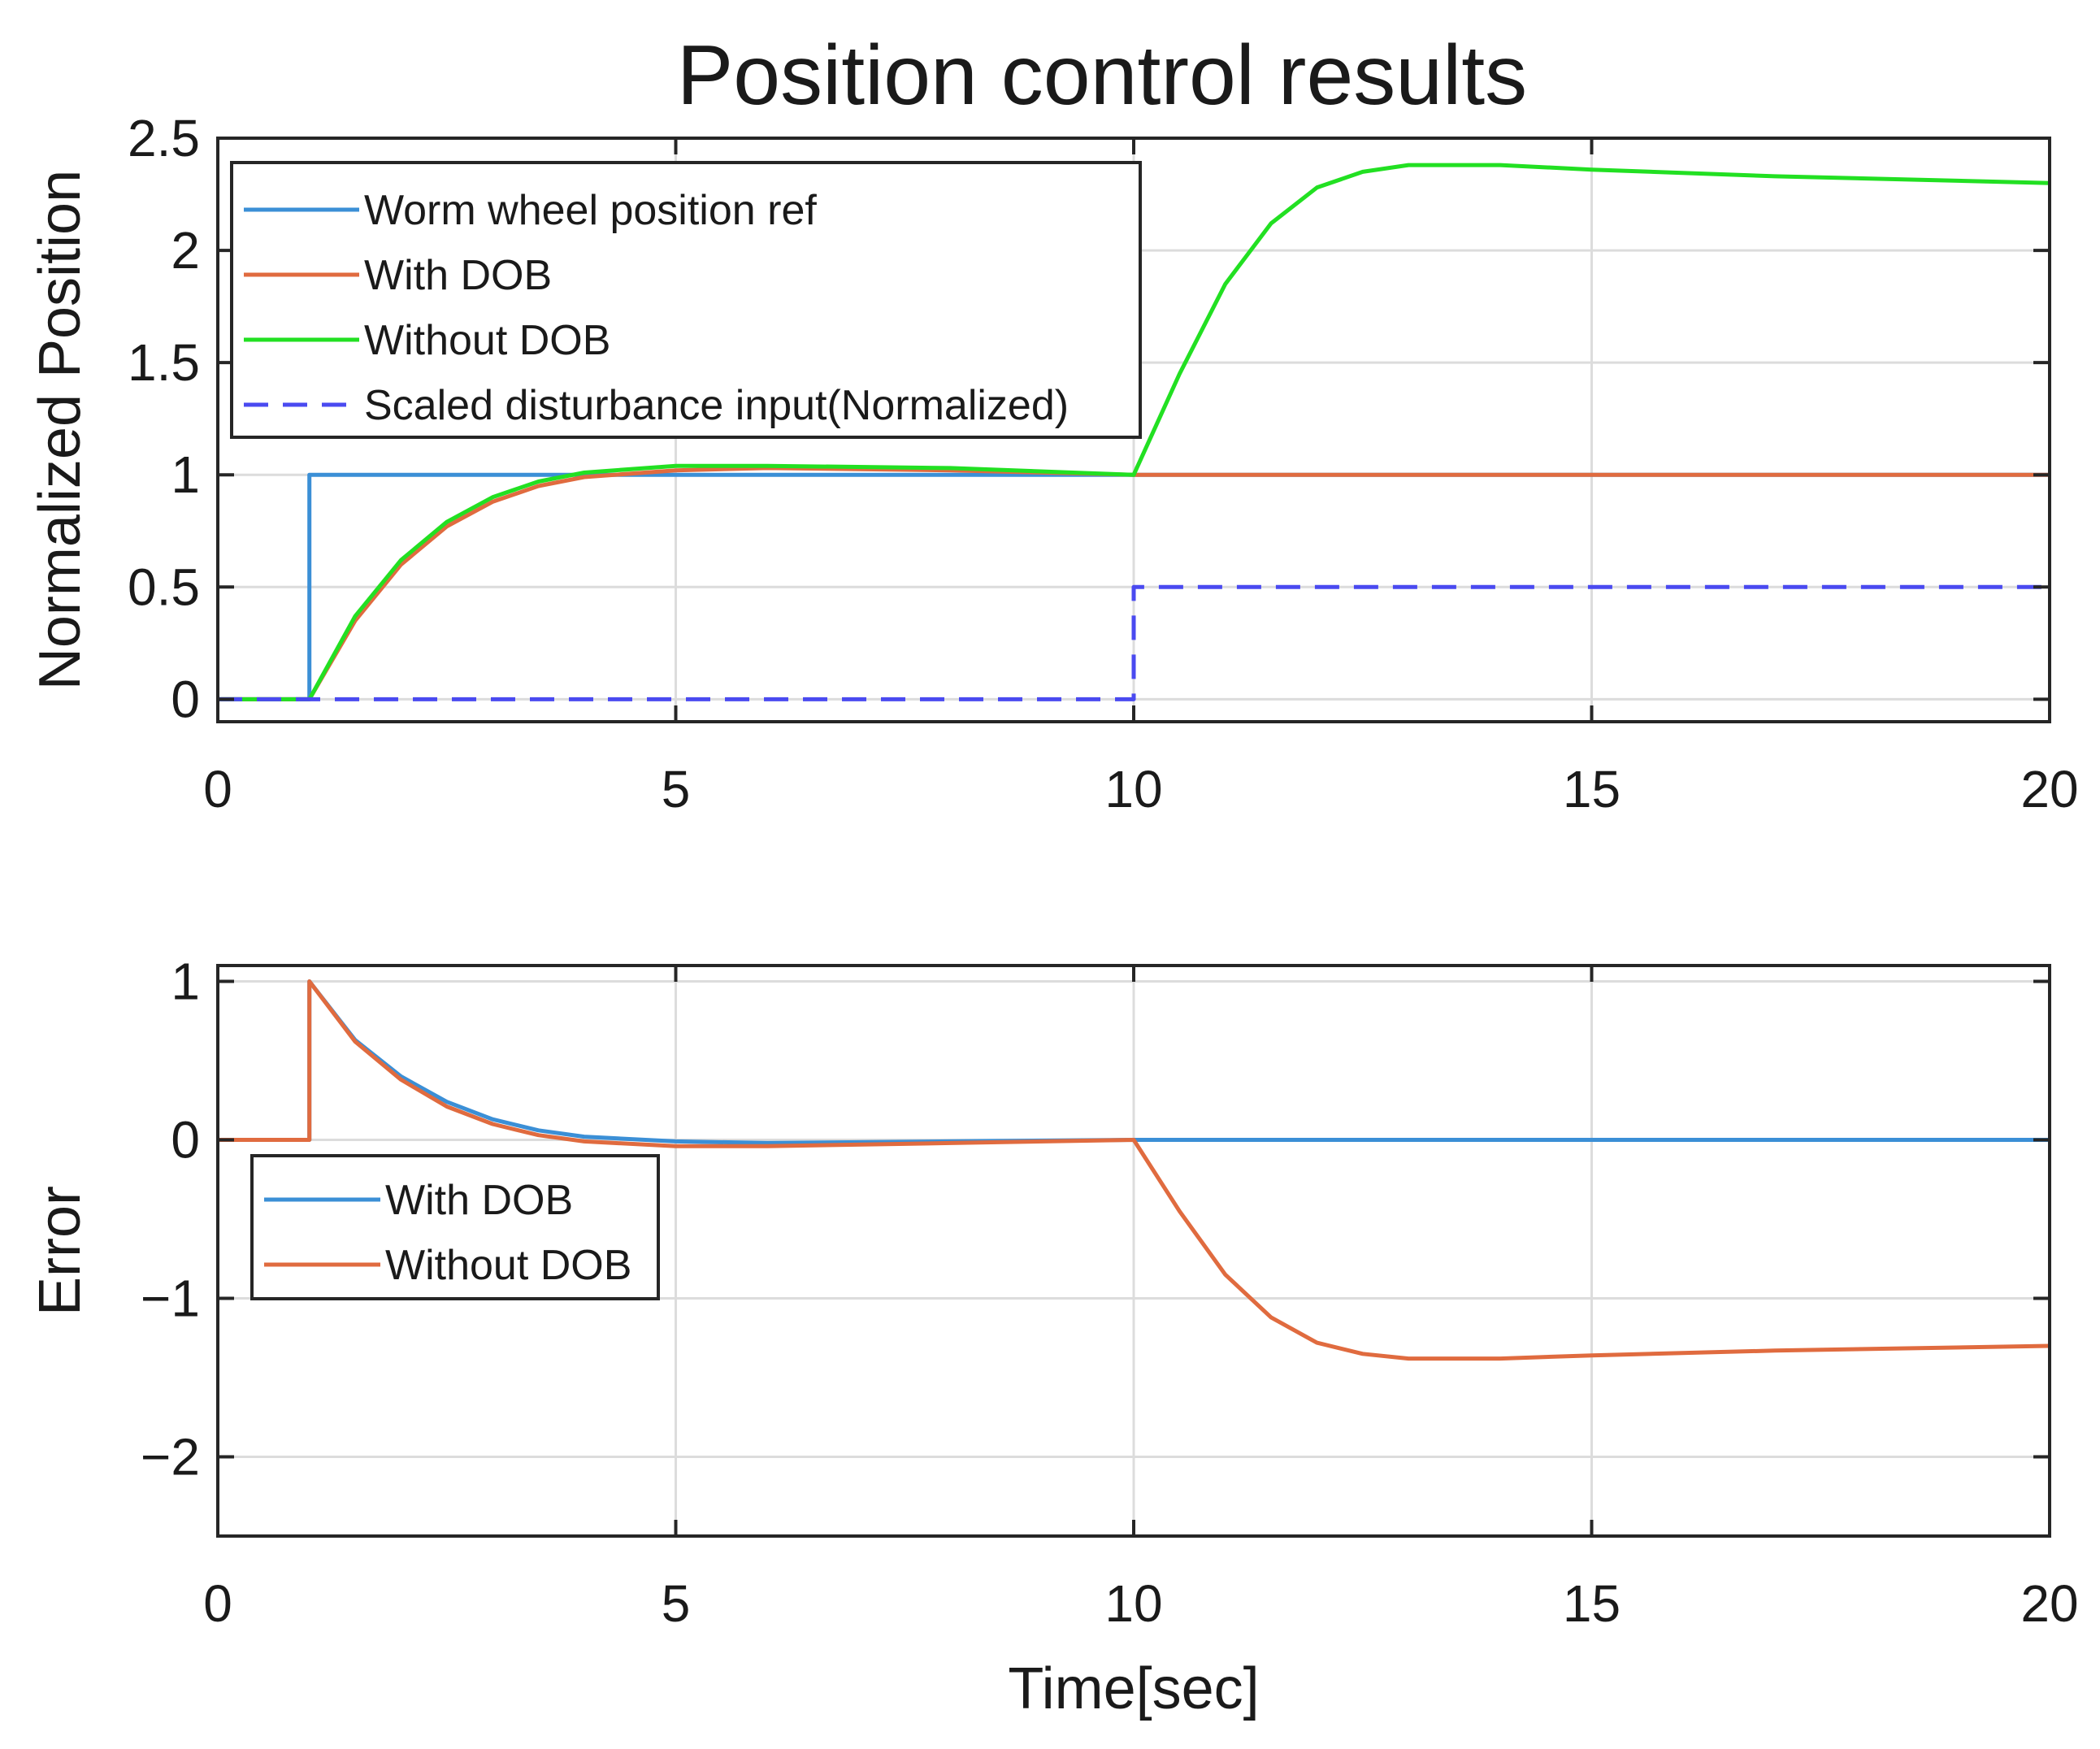 The height and width of the screenshot is (1749, 2100). What do you see at coordinates (1134, 642) in the screenshot?
I see `series-line-scaled-disturbance-input-normalized` at bounding box center [1134, 642].